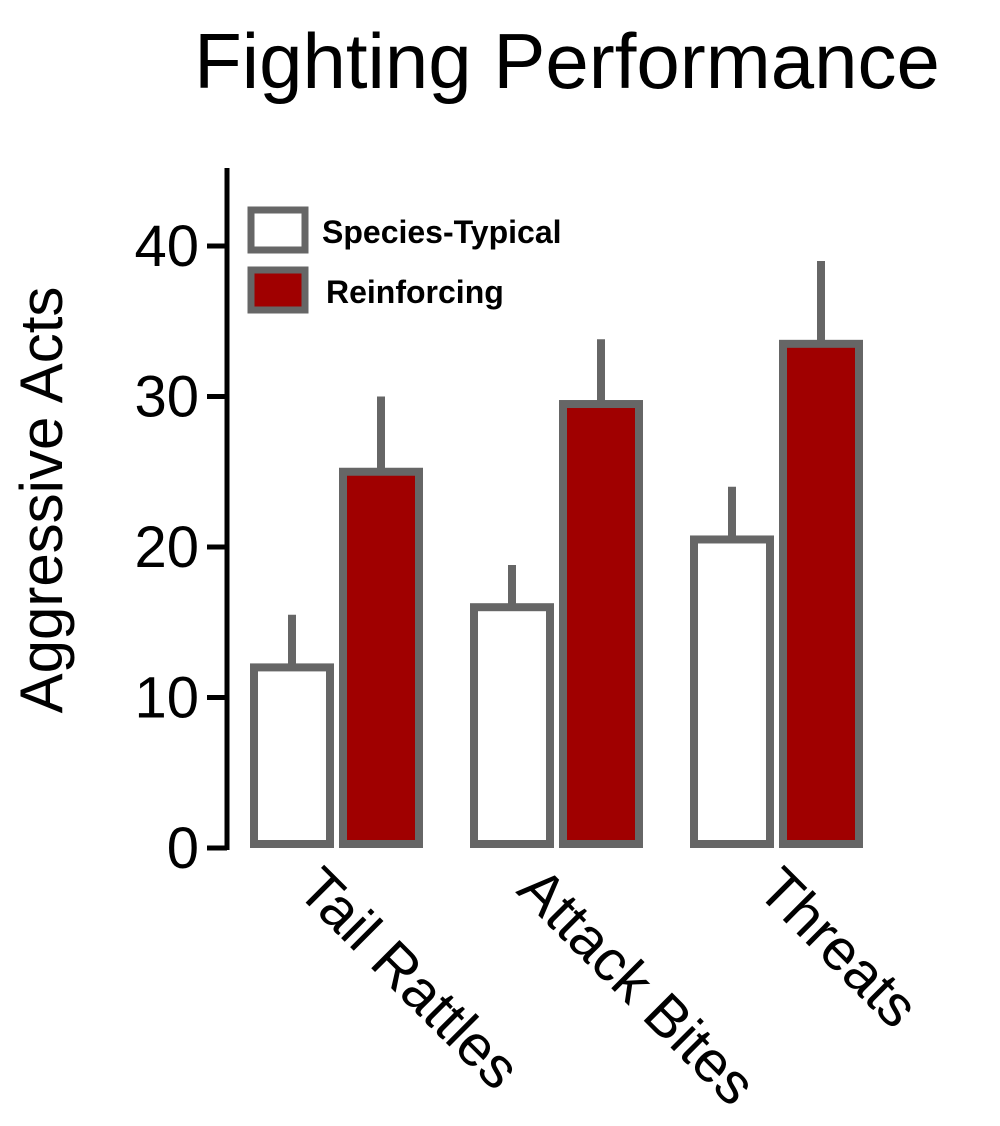  Describe the element at coordinates (381, 657) in the screenshot. I see `bar-reinforcing-tail-rattles` at that location.